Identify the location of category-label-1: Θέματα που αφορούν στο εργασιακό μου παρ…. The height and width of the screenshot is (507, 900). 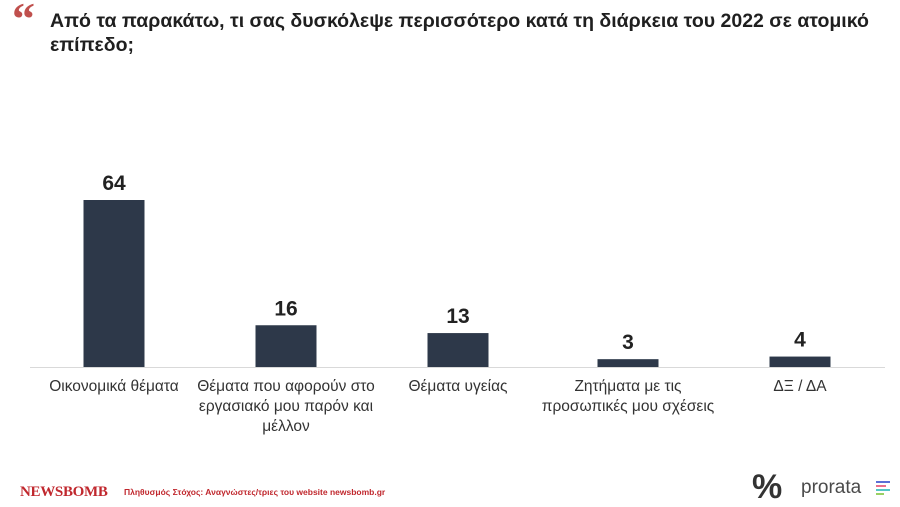
(286, 406).